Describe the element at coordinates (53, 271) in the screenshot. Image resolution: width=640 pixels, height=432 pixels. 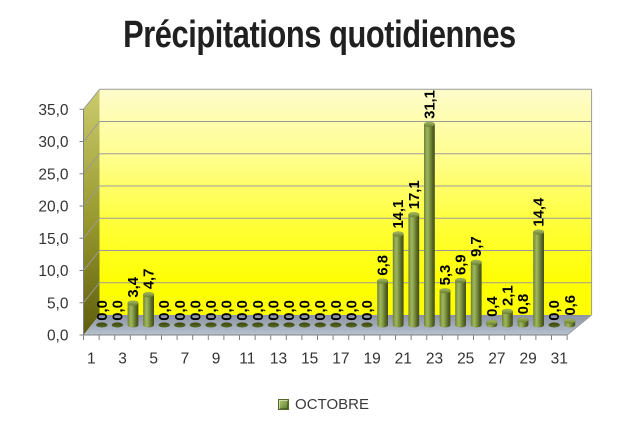
I see `y-tick-label-10: 10,0` at that location.